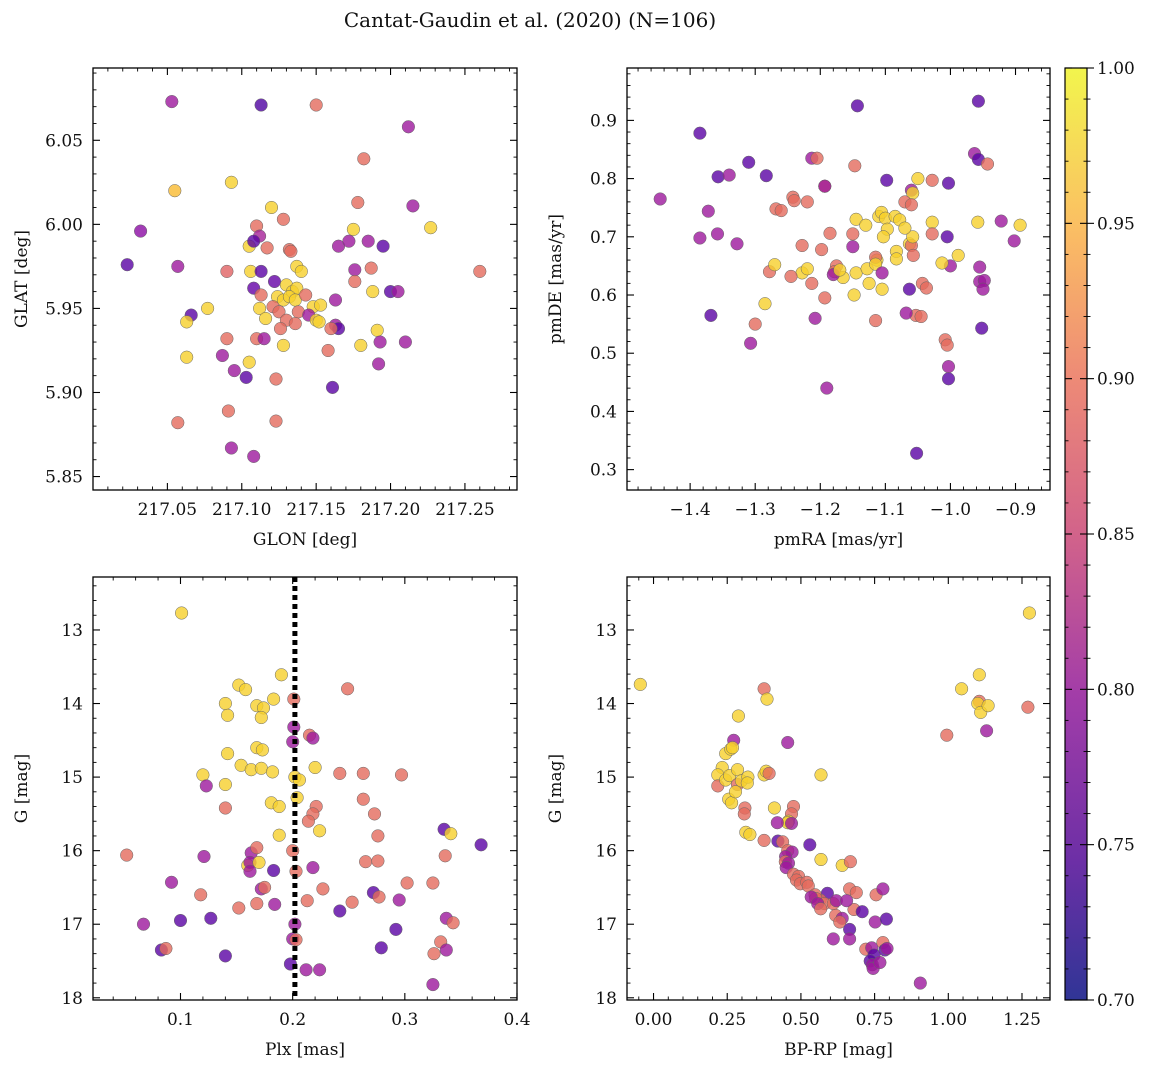 The image size is (1149, 1067). What do you see at coordinates (464, 510) in the screenshot?
I see `x-tick-label: 217.25` at bounding box center [464, 510].